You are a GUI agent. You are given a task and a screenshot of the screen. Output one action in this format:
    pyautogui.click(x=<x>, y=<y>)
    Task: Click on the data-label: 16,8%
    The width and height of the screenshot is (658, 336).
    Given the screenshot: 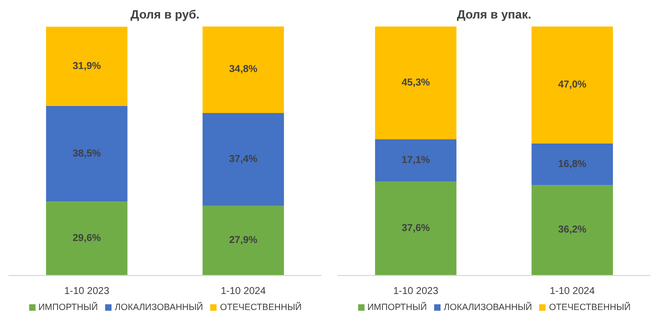 What is the action you would take?
    pyautogui.click(x=572, y=164)
    